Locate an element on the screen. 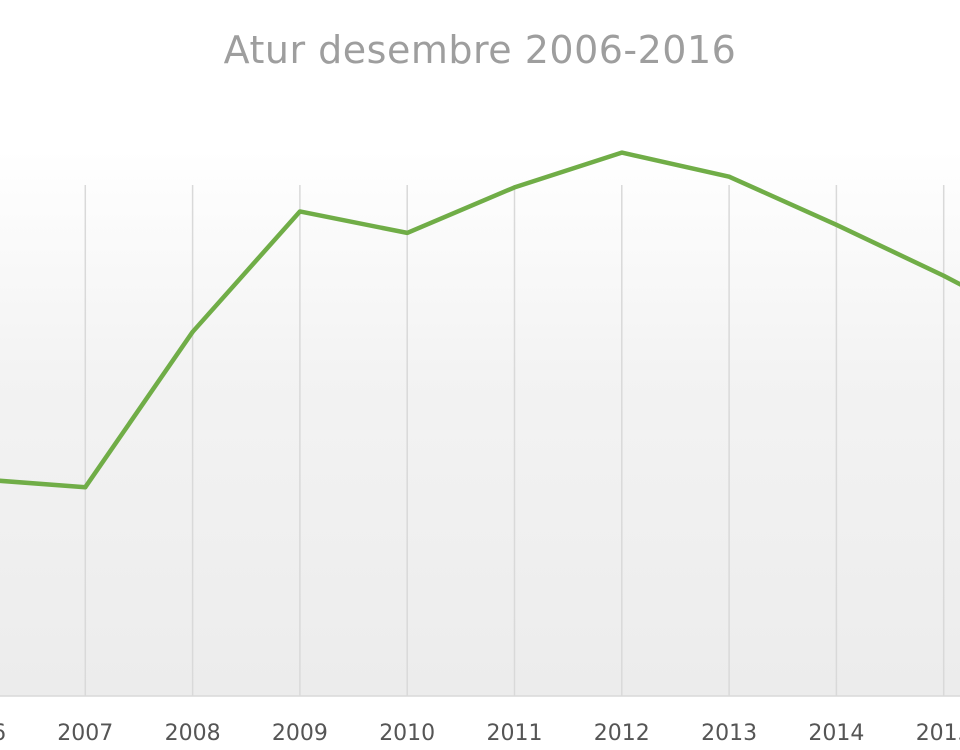  x-tick-label: 2008 is located at coordinates (193, 733).